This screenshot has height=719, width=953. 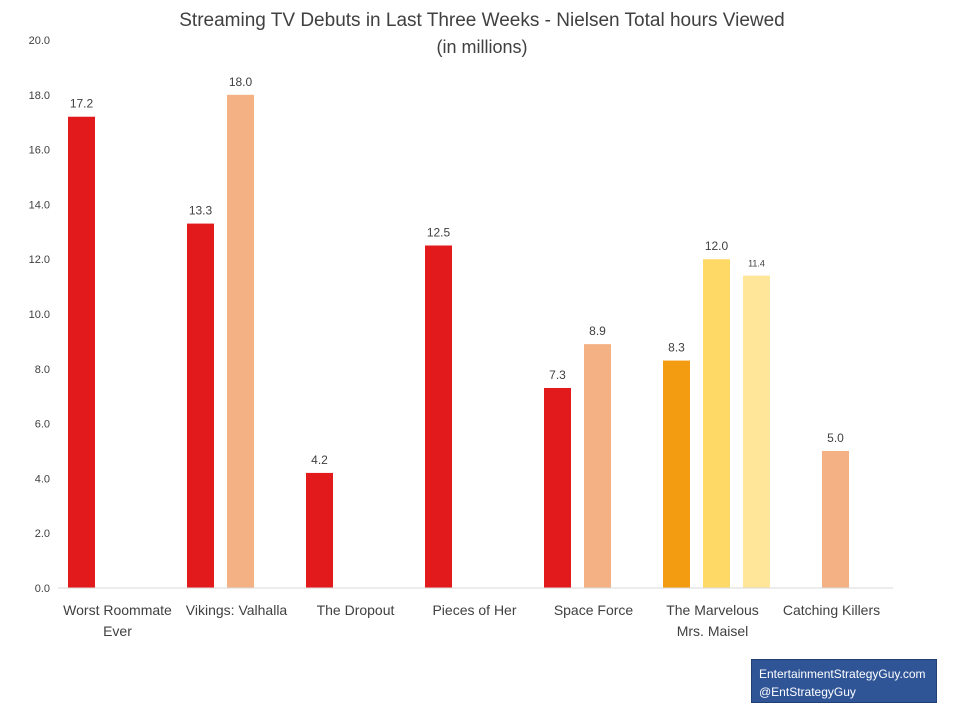 I want to click on y-tick-label: 6.0, so click(x=42, y=425).